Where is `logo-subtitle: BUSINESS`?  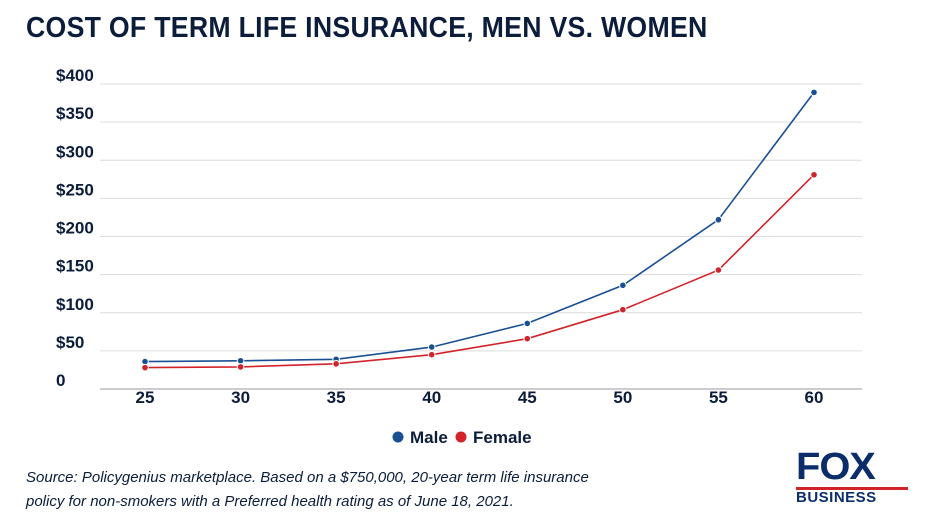
logo-subtitle: BUSINESS is located at coordinates (836, 497).